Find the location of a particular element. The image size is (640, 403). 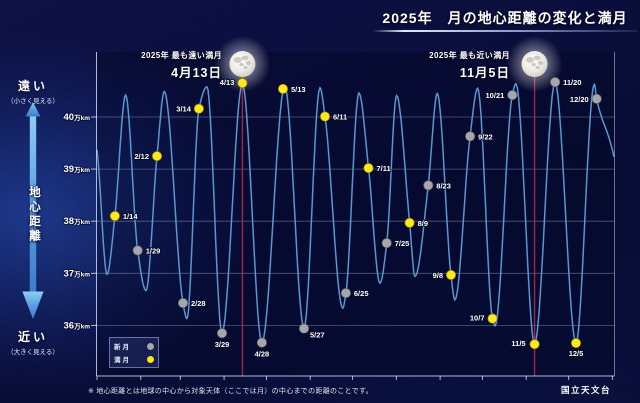

annotation-farthest-date: 4月13日 is located at coordinates (196, 73).